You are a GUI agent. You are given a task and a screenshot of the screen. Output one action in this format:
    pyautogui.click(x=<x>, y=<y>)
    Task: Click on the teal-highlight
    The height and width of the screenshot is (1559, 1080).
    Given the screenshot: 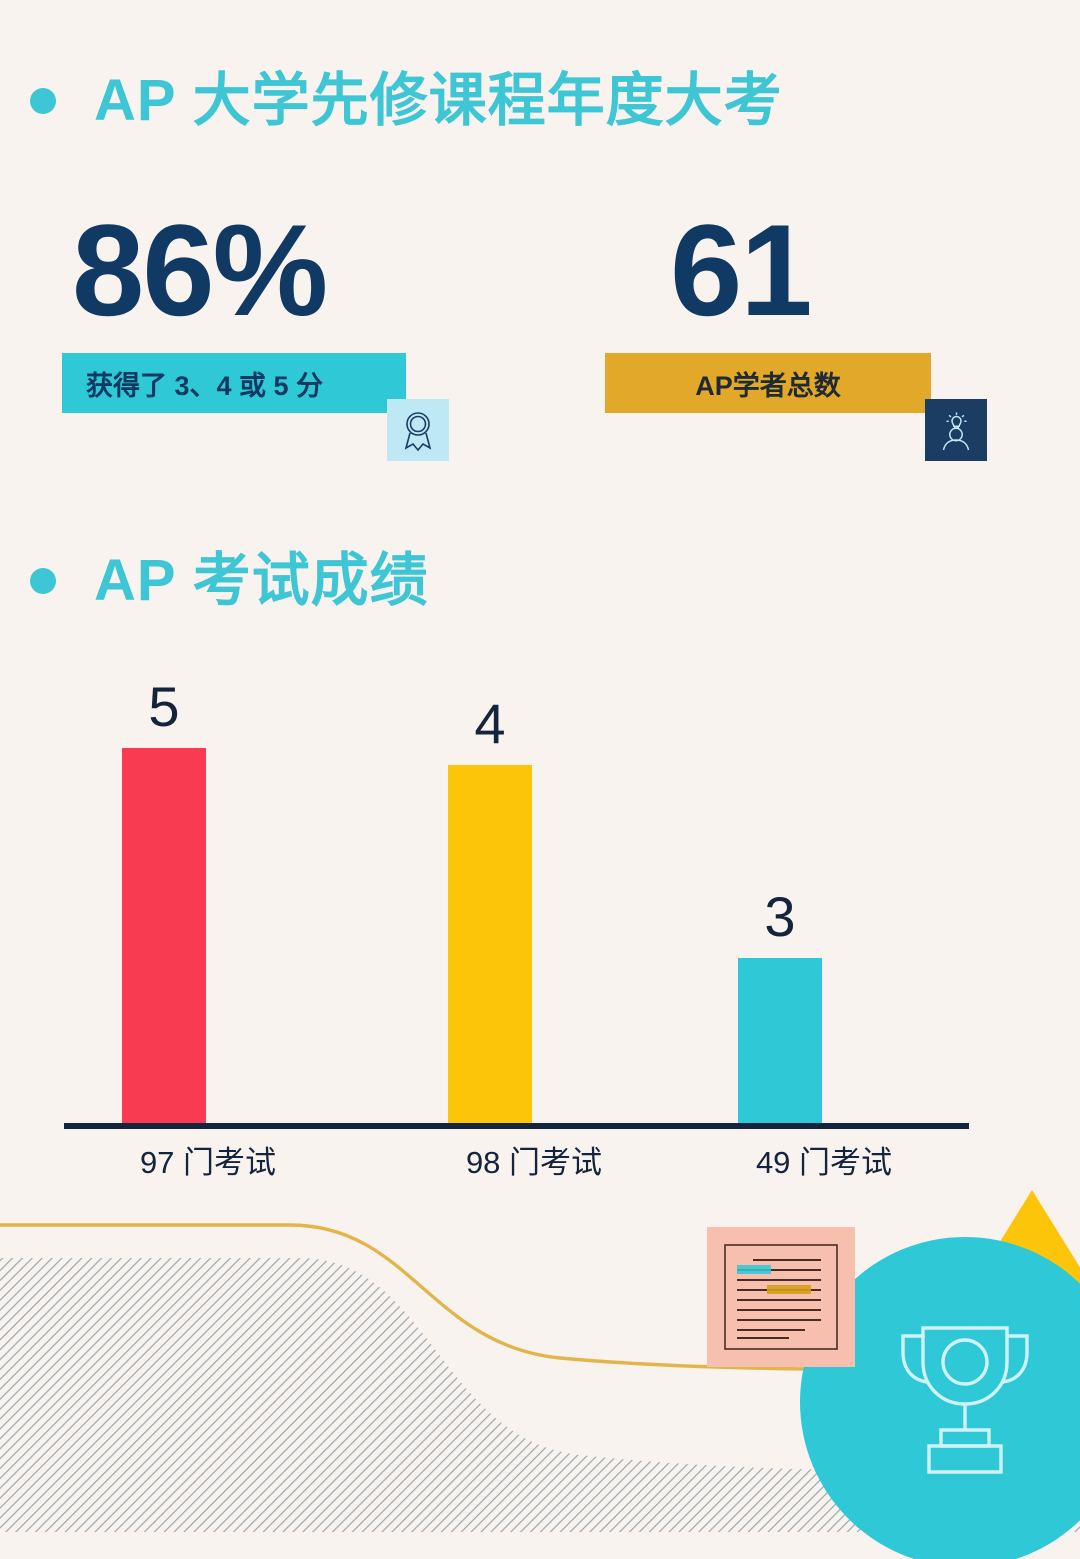 What is the action you would take?
    pyautogui.click(x=754, y=1269)
    